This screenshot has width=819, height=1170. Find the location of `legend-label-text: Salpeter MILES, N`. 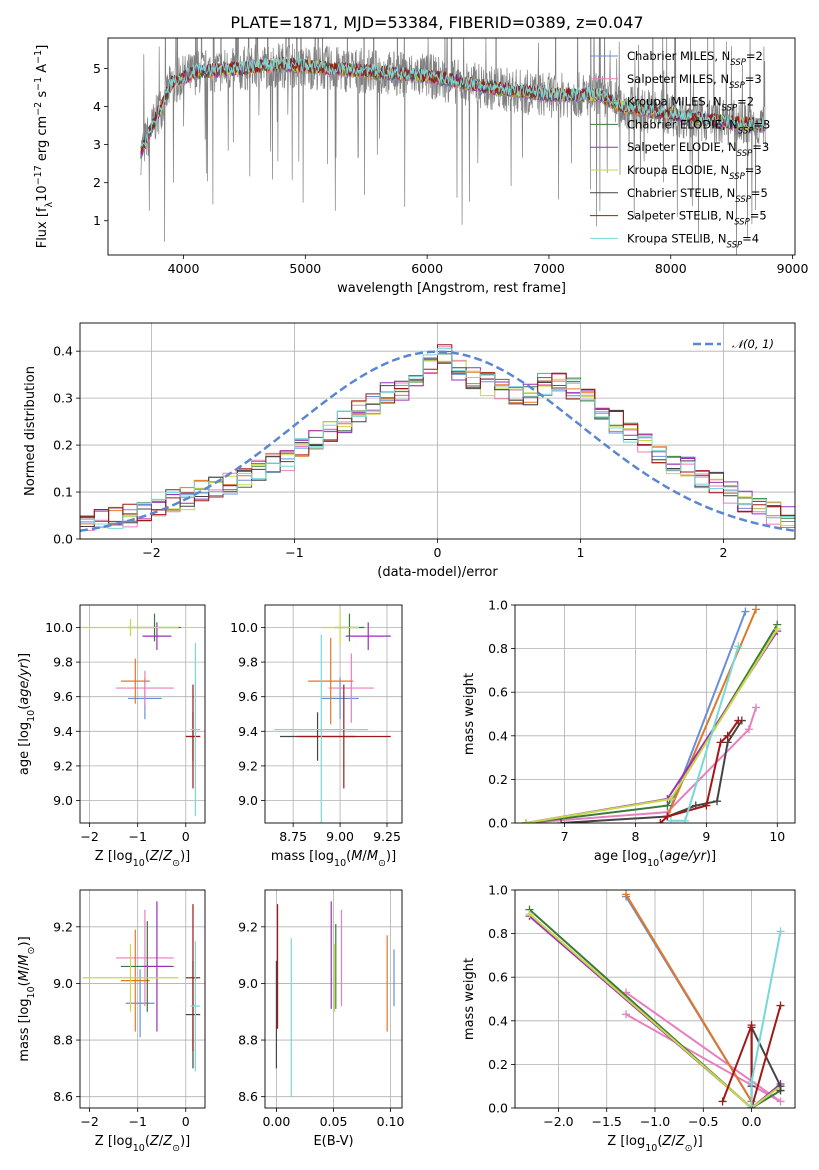

legend-label-text: Salpeter MILES, N is located at coordinates (678, 79).